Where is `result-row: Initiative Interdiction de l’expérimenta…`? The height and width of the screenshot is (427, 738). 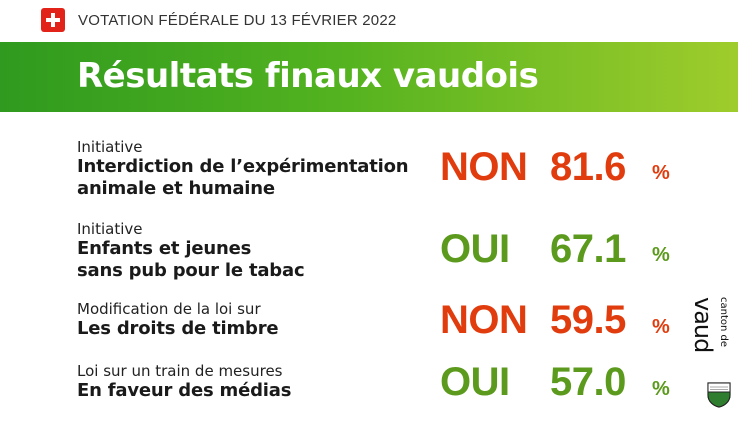 result-row: Initiative Interdiction de l’expérimenta… is located at coordinates (350, 168).